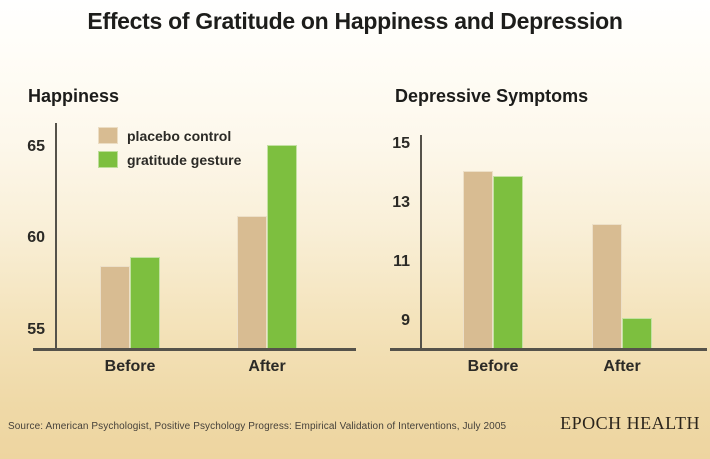 The image size is (710, 459). Describe the element at coordinates (74, 96) in the screenshot. I see `happiness-chart-title: Happiness` at that location.